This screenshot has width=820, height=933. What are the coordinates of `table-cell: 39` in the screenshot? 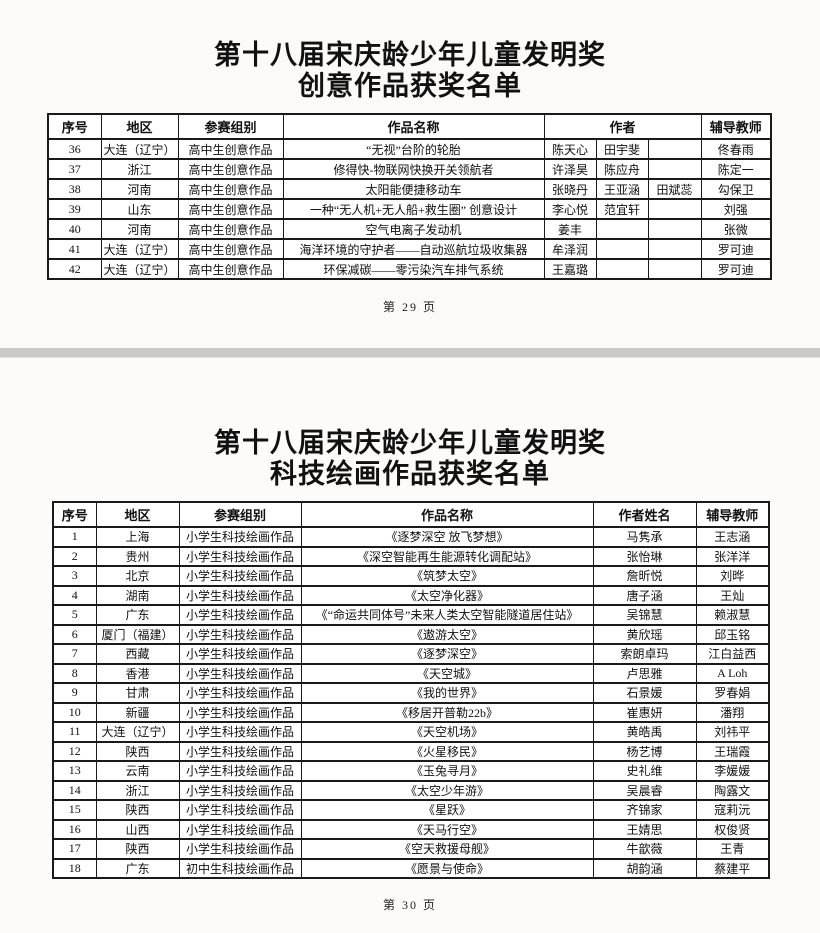 It's located at (74, 209).